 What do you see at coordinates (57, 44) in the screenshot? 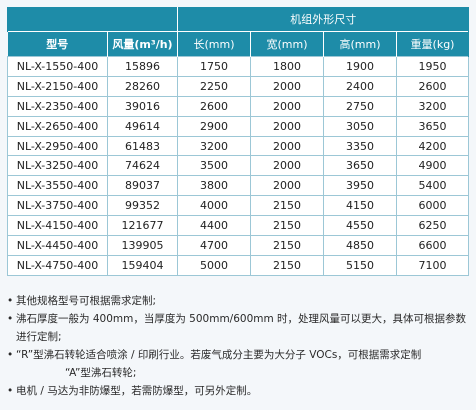
I see `column-header-model: 型号` at bounding box center [57, 44].